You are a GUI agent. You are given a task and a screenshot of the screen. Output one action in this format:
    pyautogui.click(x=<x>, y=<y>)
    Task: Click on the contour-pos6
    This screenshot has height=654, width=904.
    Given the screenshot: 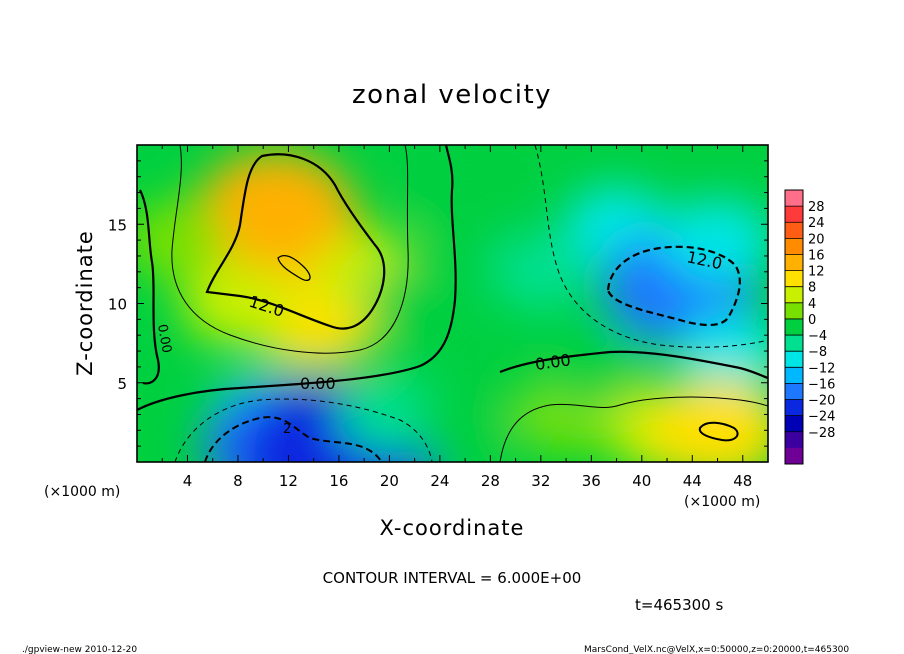 What is the action you would take?
    pyautogui.click(x=290, y=249)
    